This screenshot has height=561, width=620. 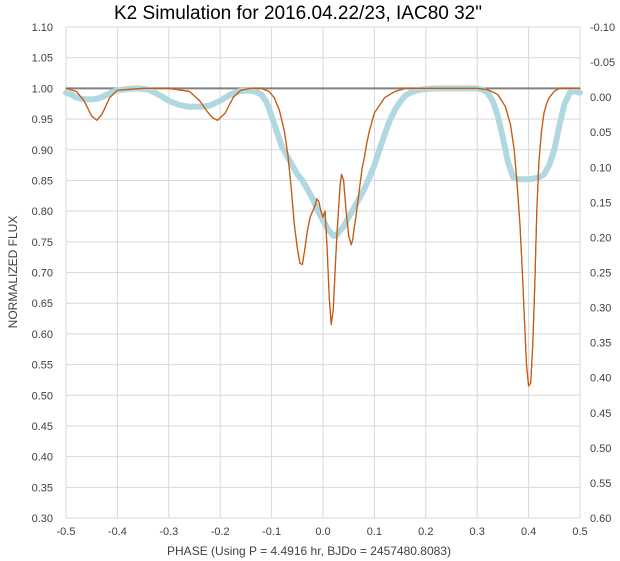 What do you see at coordinates (528, 532) in the screenshot?
I see `x-tick-label: 0.4` at bounding box center [528, 532].